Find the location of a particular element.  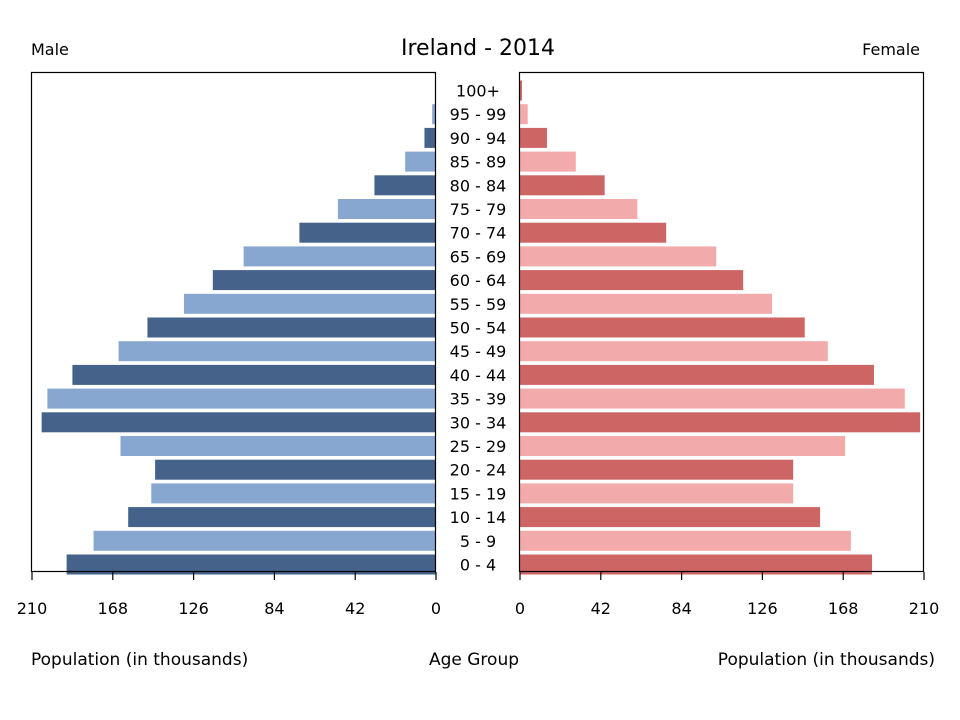

age-group-label: 100+ is located at coordinates (478, 91).